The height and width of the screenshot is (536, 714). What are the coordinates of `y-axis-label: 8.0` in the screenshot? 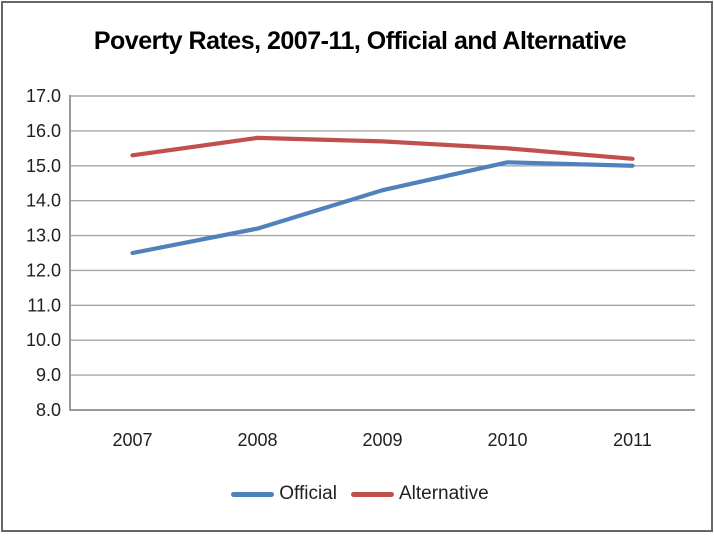 It's located at (48, 410).